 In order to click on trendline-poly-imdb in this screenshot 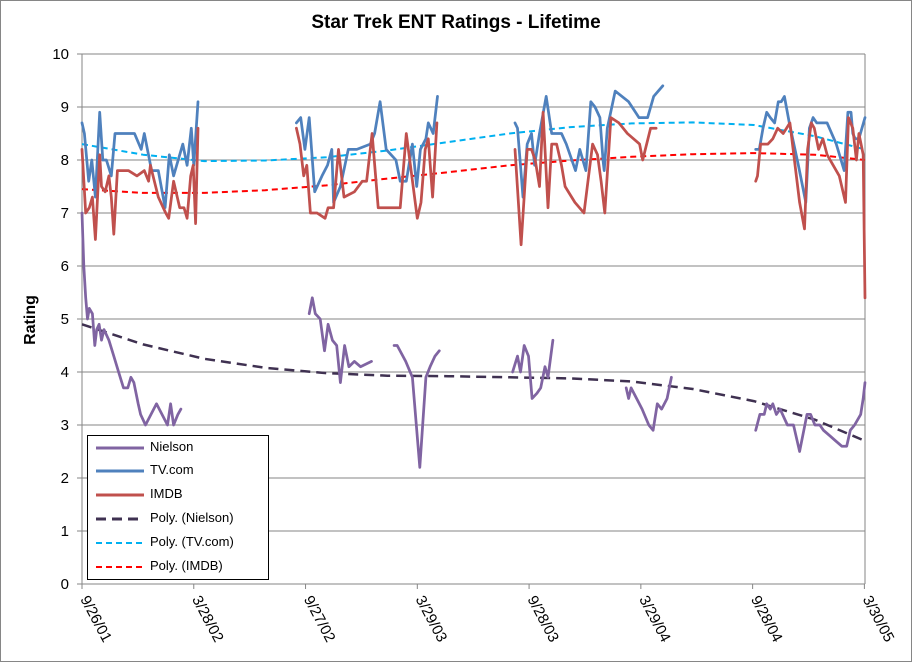, I will do `click(473, 173)`.